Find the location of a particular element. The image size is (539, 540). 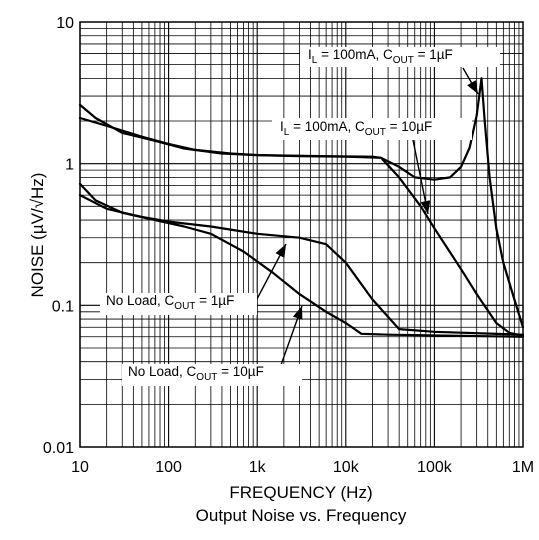

chart-title: Output Noise vs. Frequency is located at coordinates (301, 515).